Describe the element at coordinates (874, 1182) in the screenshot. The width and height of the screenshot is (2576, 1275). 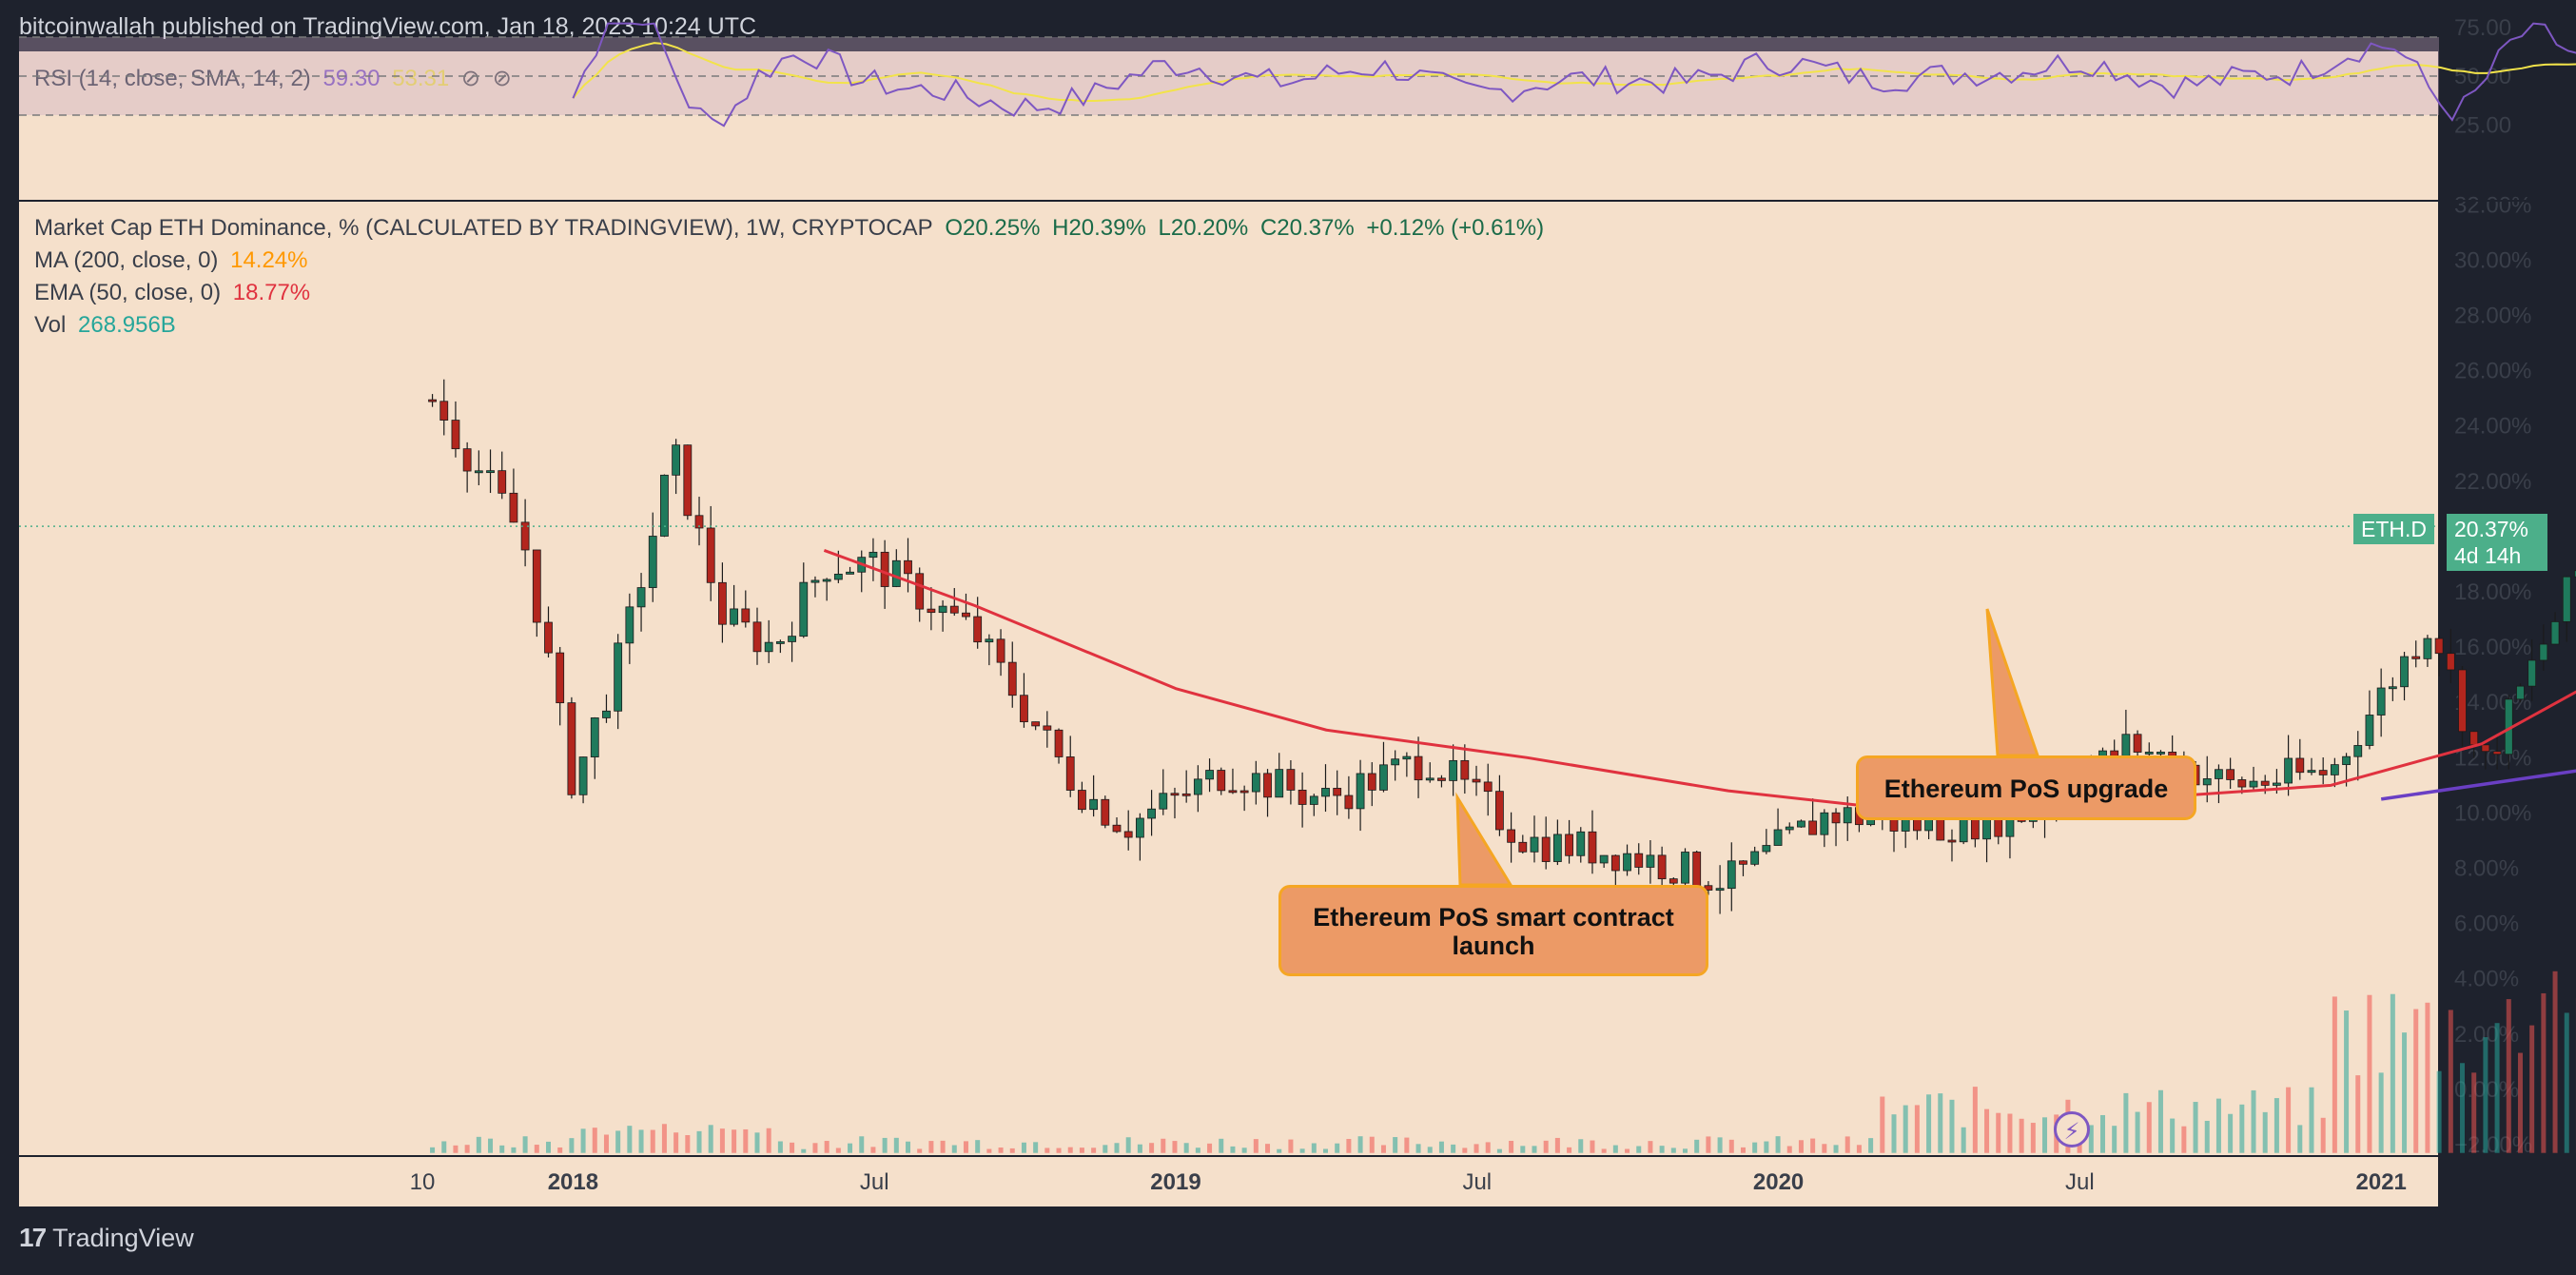
I see `x-tick-label: Jul` at that location.